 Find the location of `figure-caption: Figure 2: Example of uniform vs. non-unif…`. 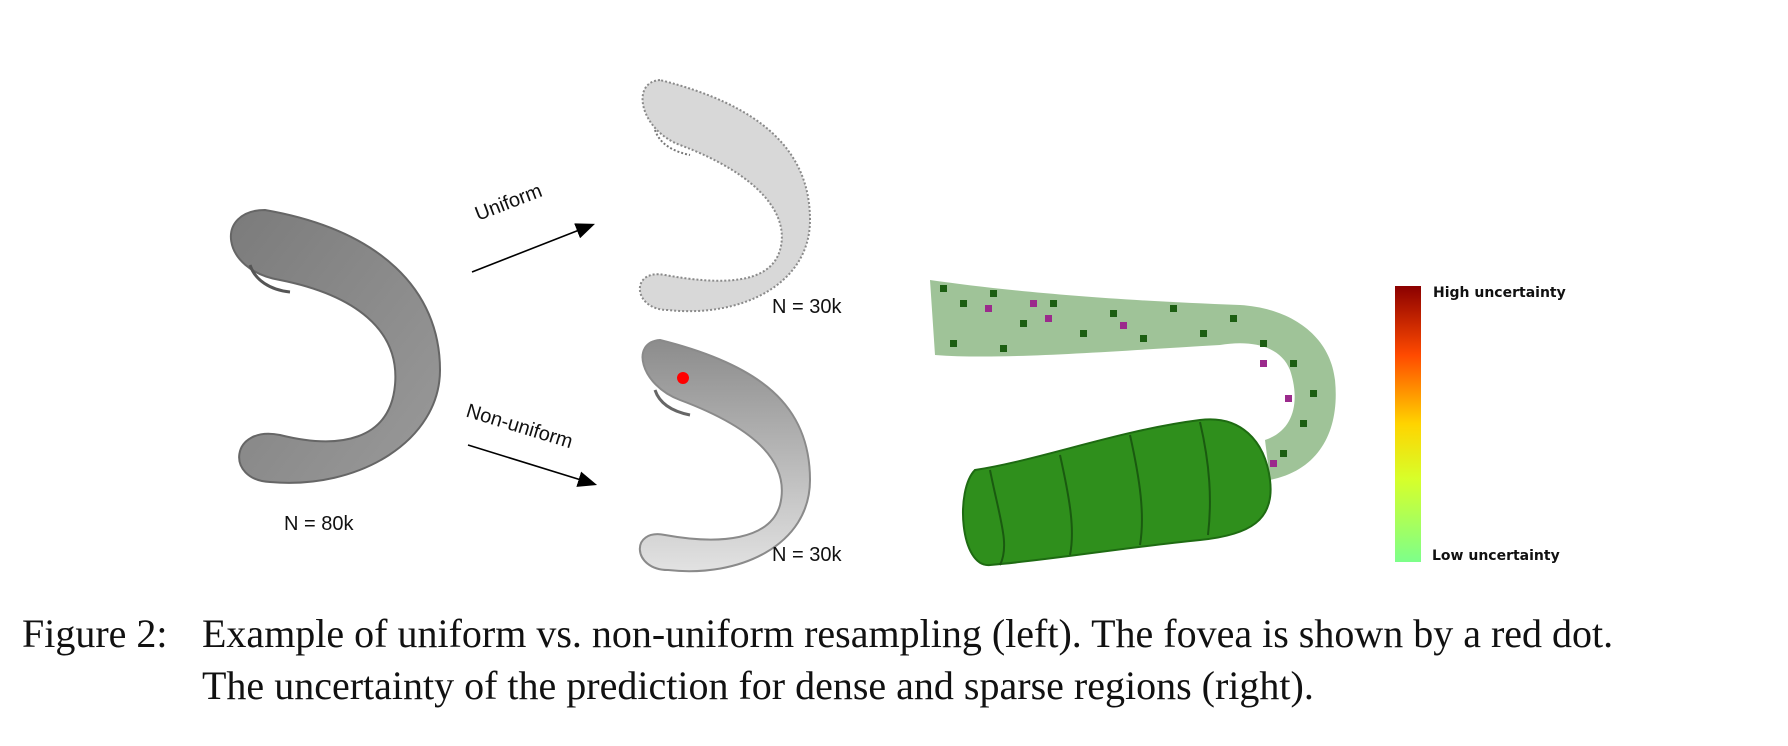

figure-caption: Figure 2: Example of uniform vs. non-unif… is located at coordinates (902, 660).